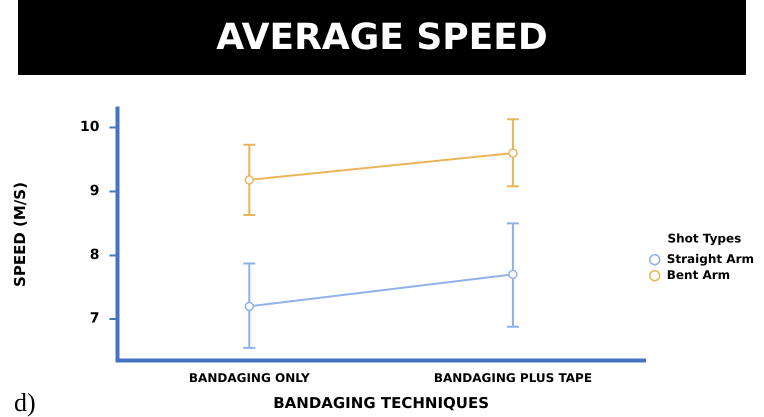  I want to click on x-tick-label: BANDAGING ONLY, so click(249, 377).